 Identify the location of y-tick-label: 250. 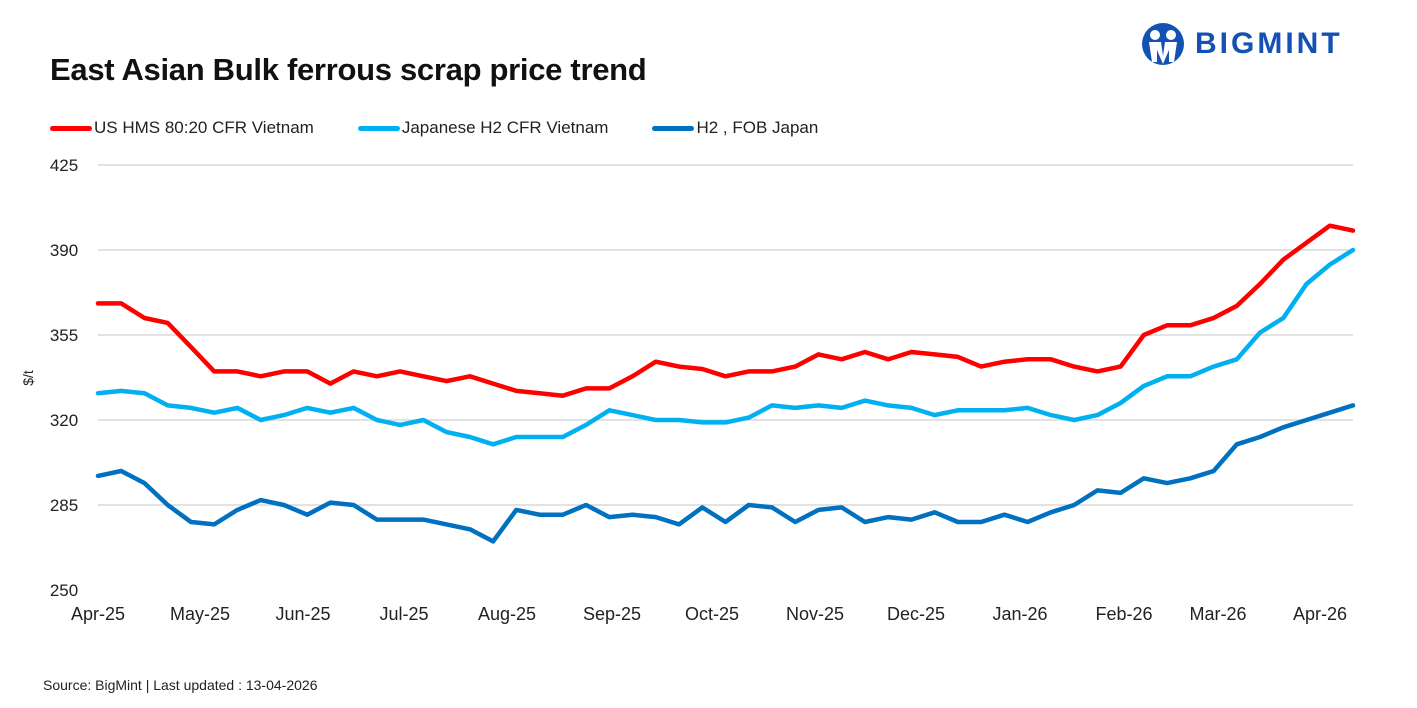
(64, 590).